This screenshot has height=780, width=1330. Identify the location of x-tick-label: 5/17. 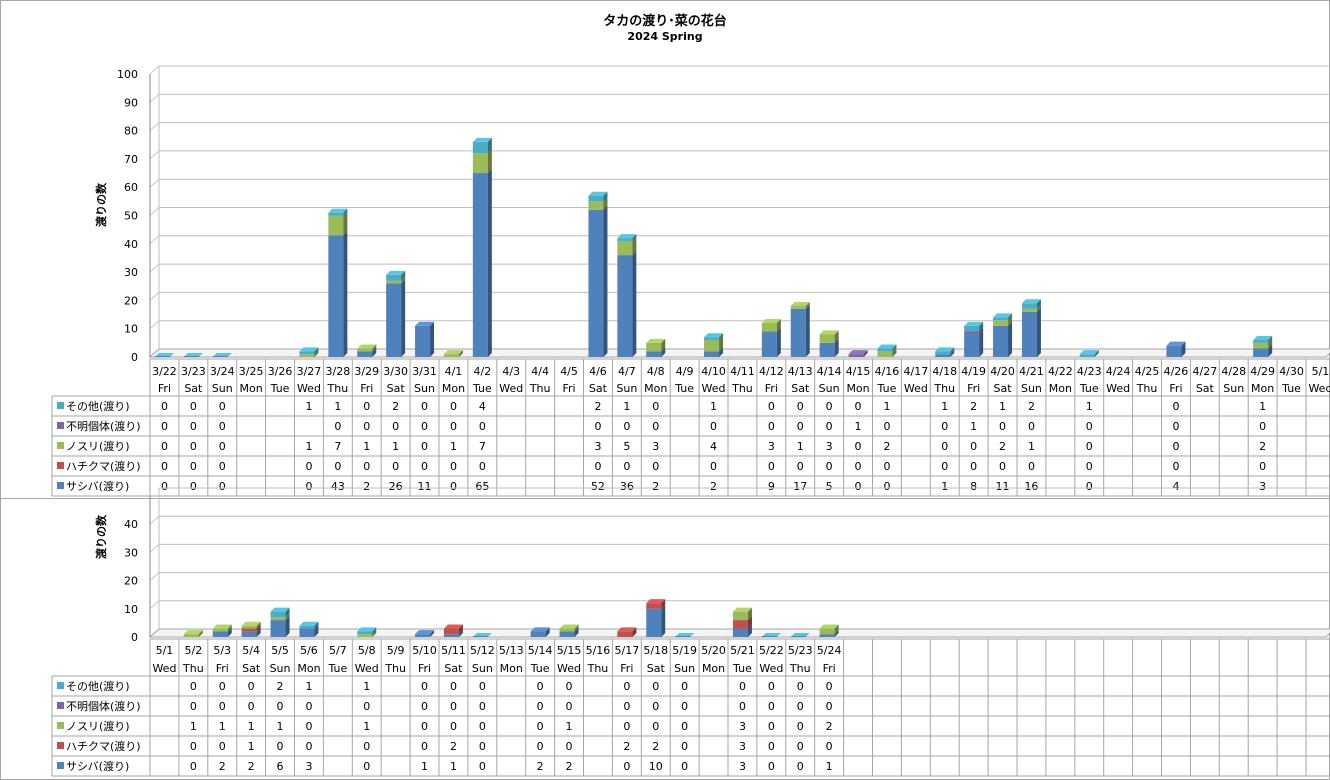
(626, 650).